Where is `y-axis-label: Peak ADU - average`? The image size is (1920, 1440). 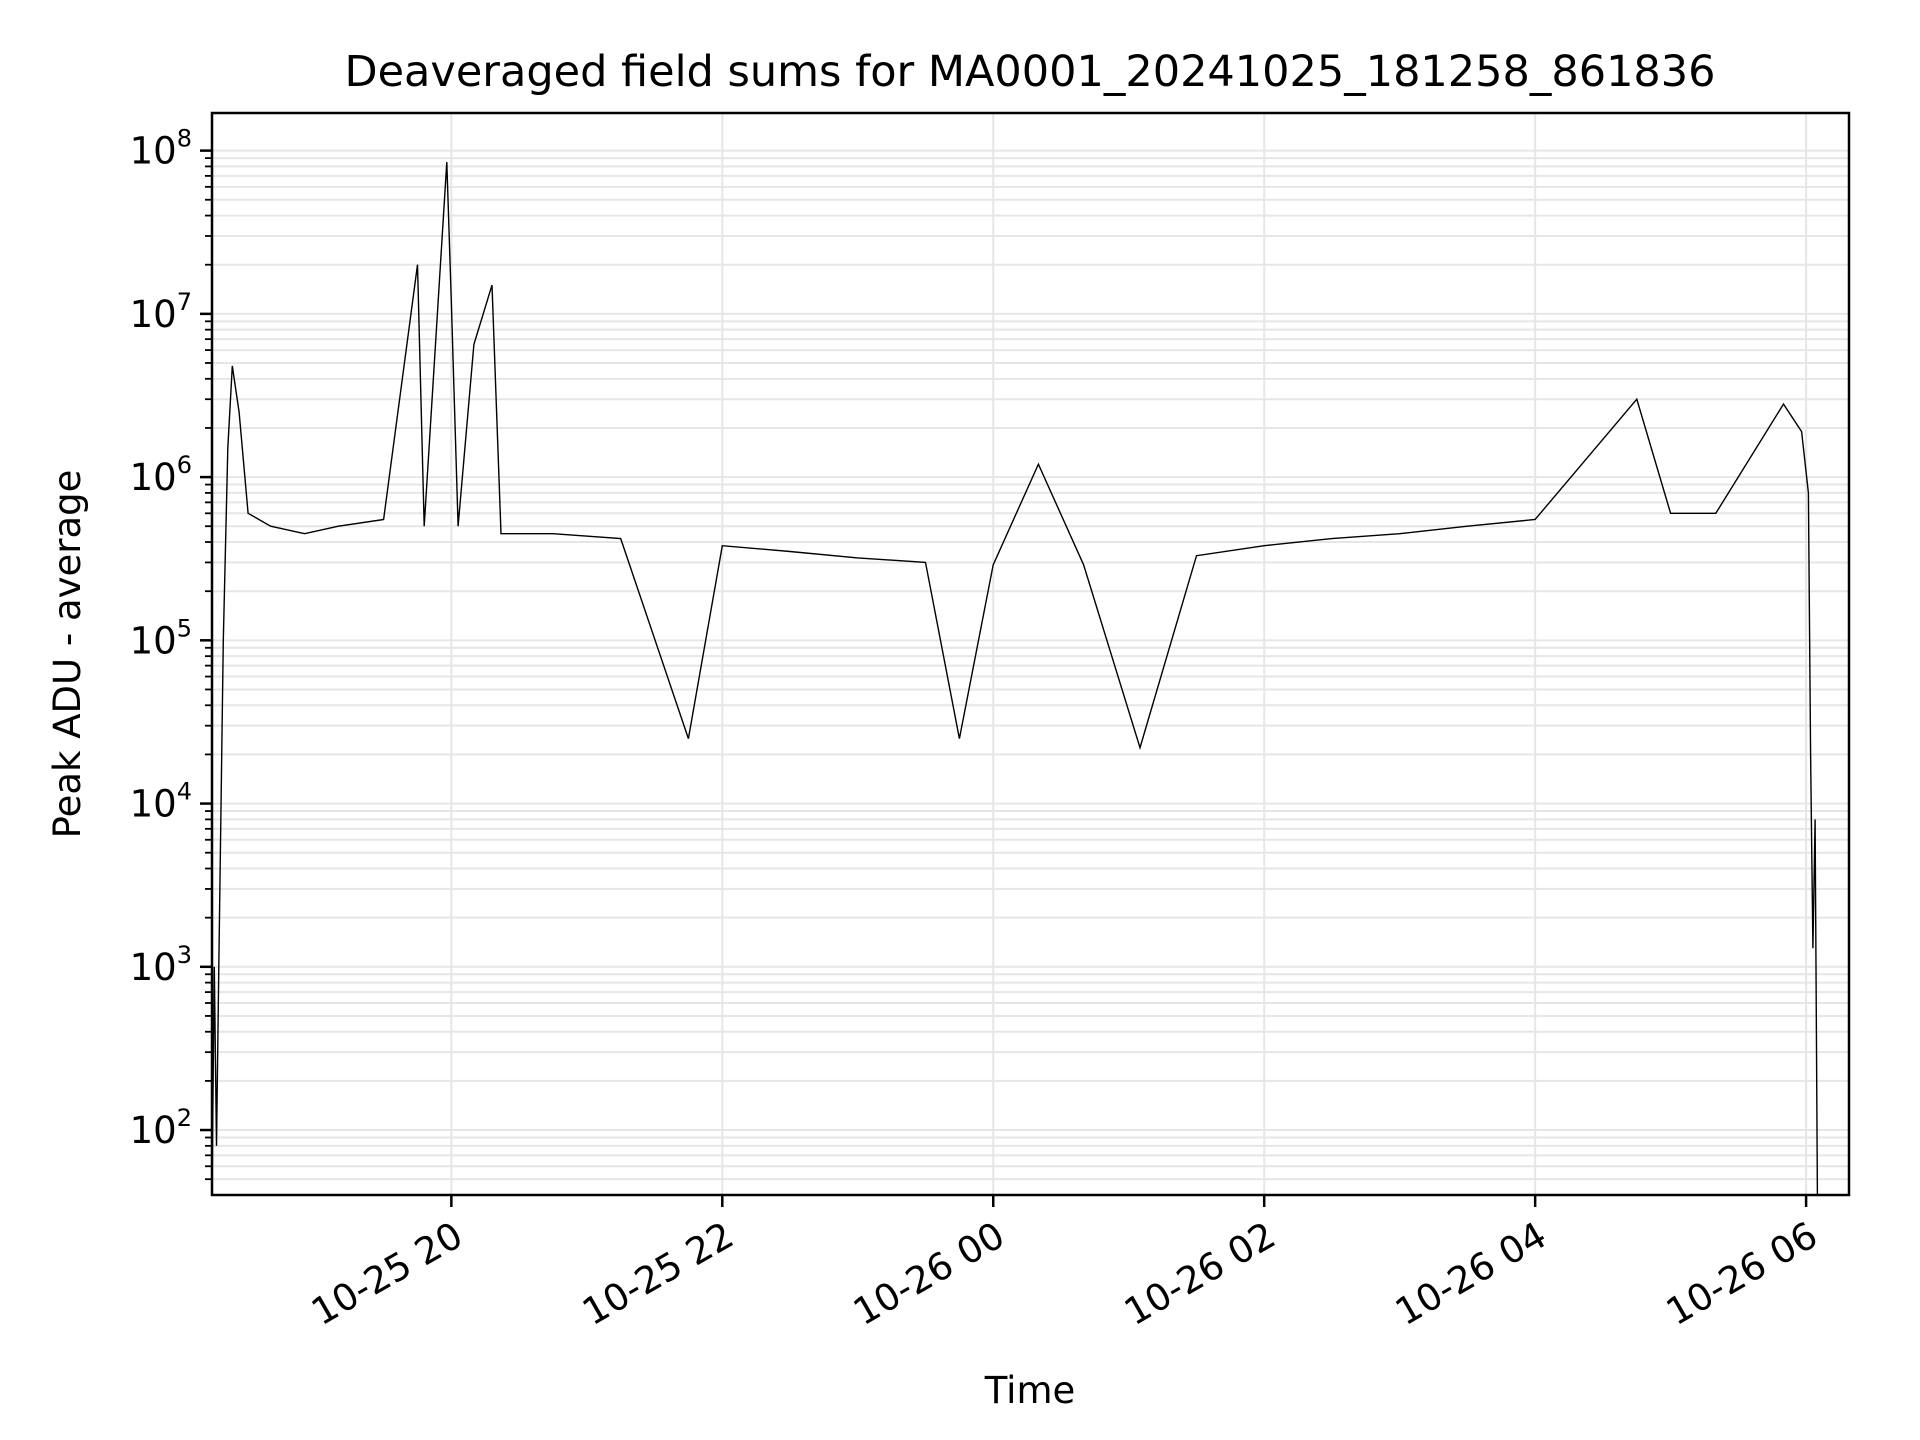
y-axis-label: Peak ADU - average is located at coordinates (67, 654).